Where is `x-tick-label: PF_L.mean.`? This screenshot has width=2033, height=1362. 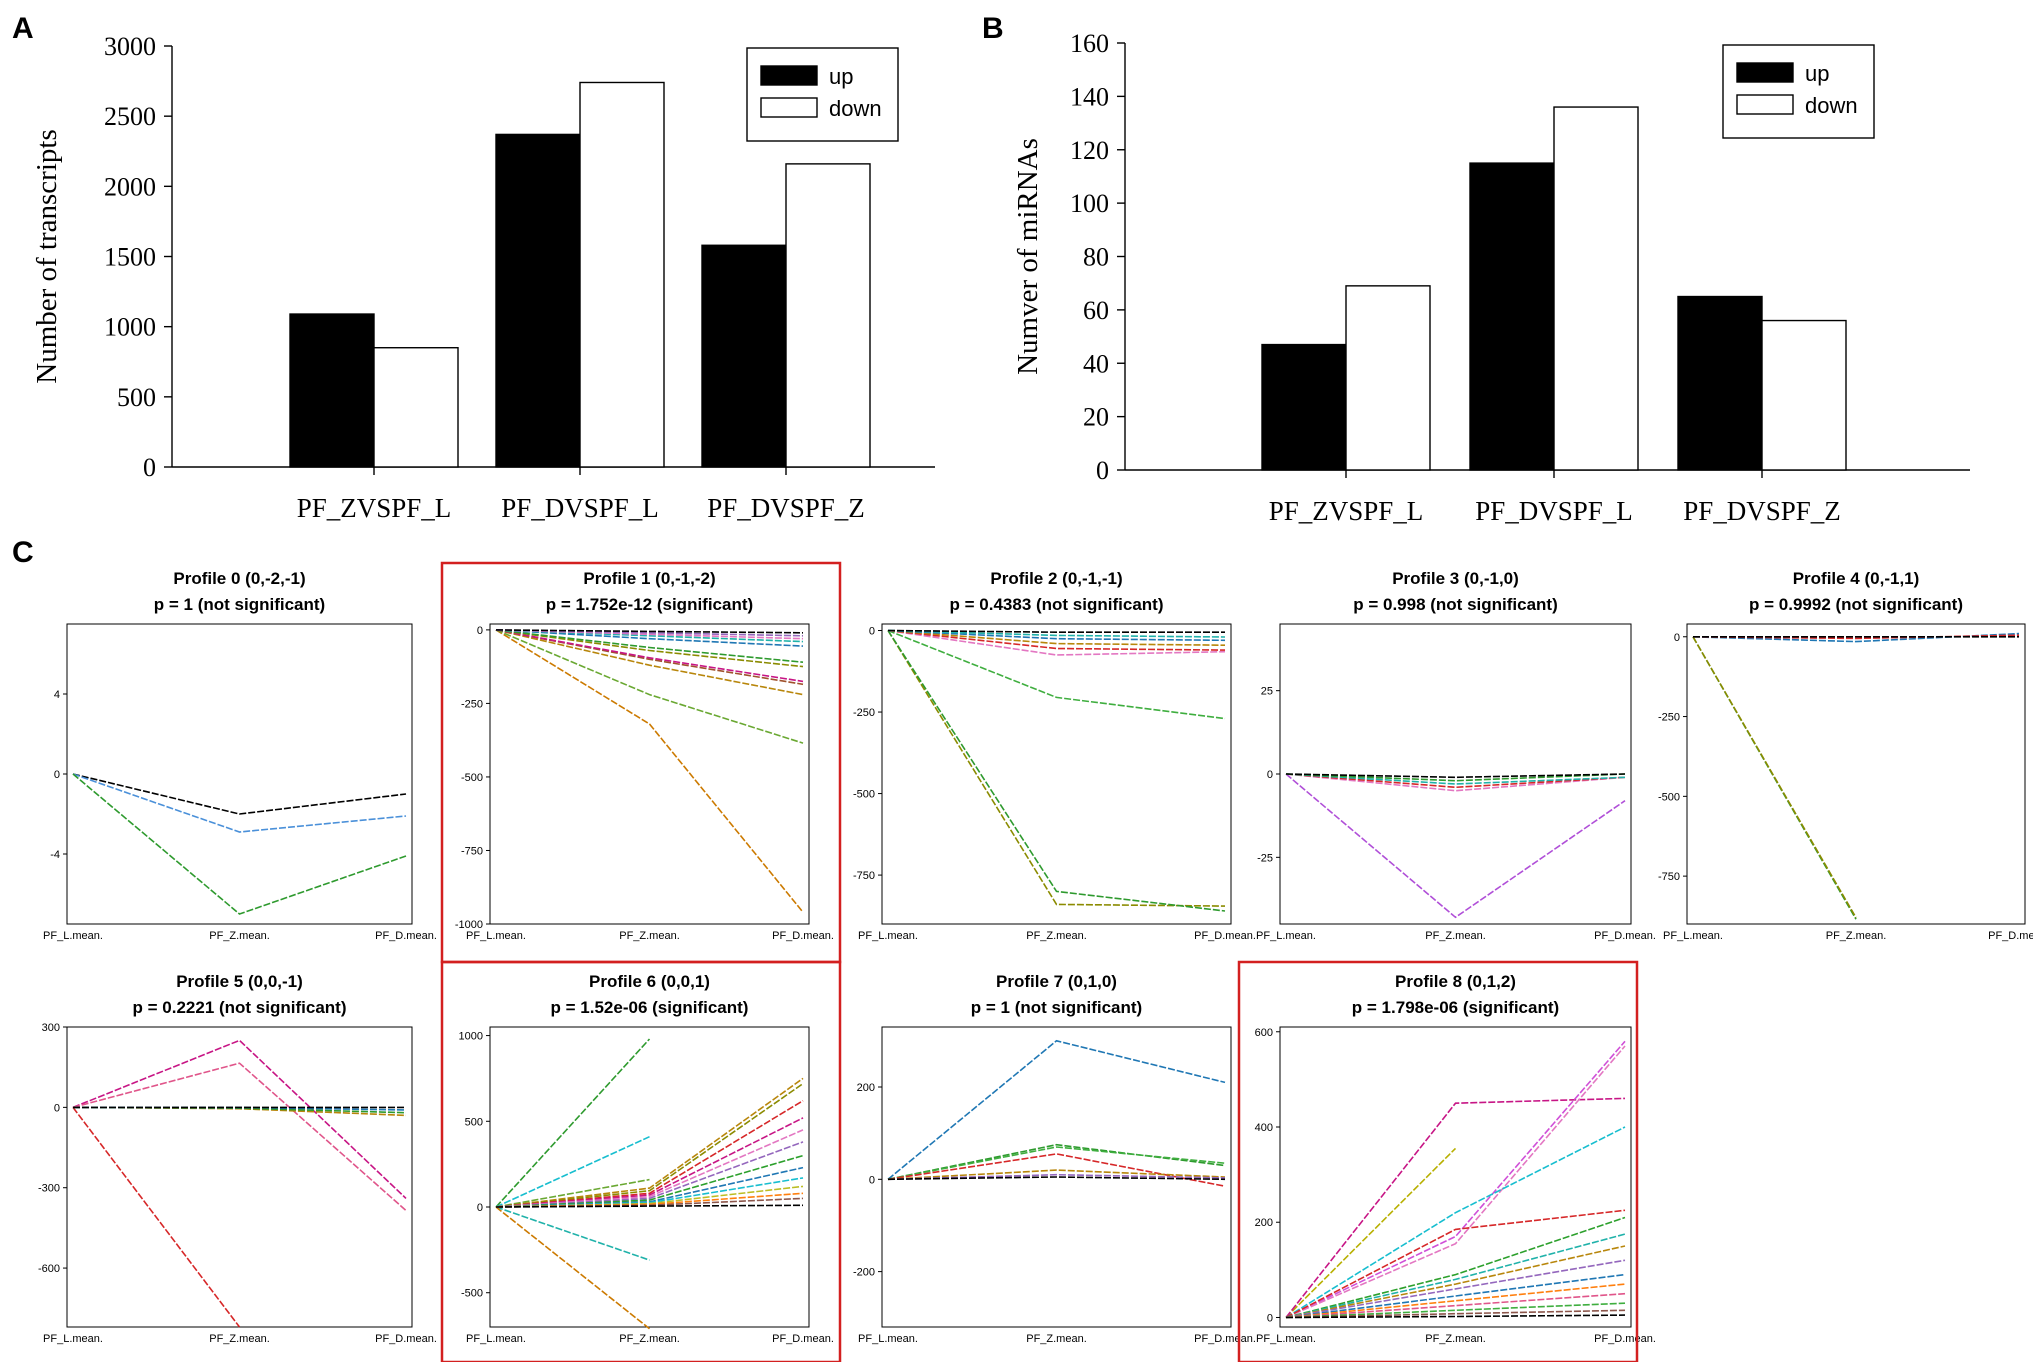 x-tick-label: PF_L.mean. is located at coordinates (73, 936).